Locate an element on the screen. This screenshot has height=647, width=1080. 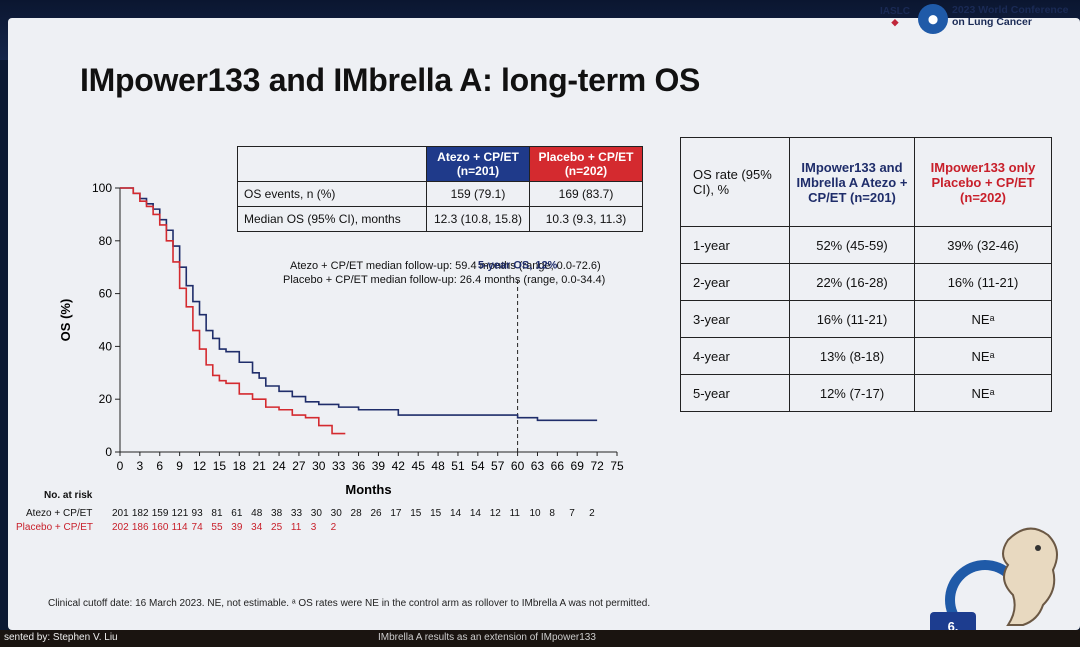
x-tick-label: 18 is located at coordinates (240, 466).